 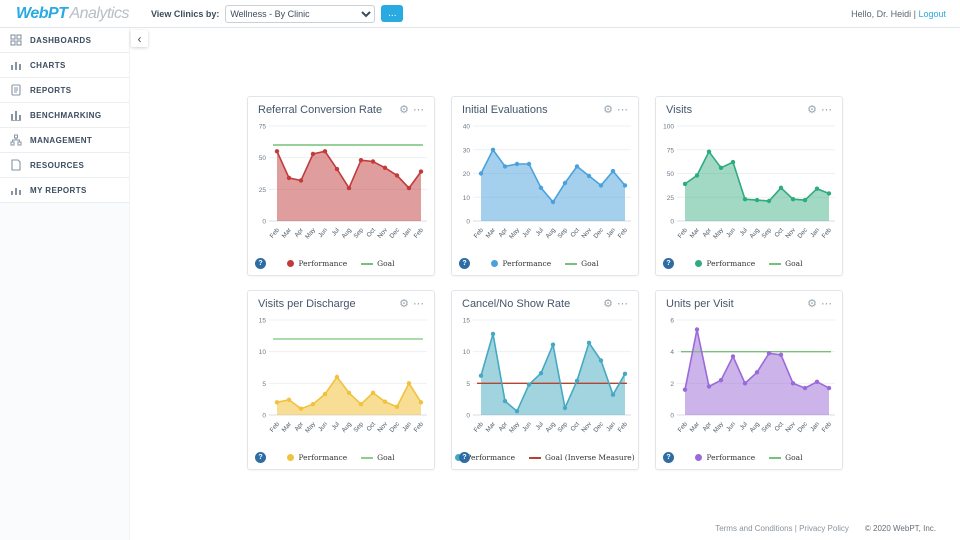 What do you see at coordinates (407, 232) in the screenshot?
I see `svg-text: Jan` at bounding box center [407, 232].